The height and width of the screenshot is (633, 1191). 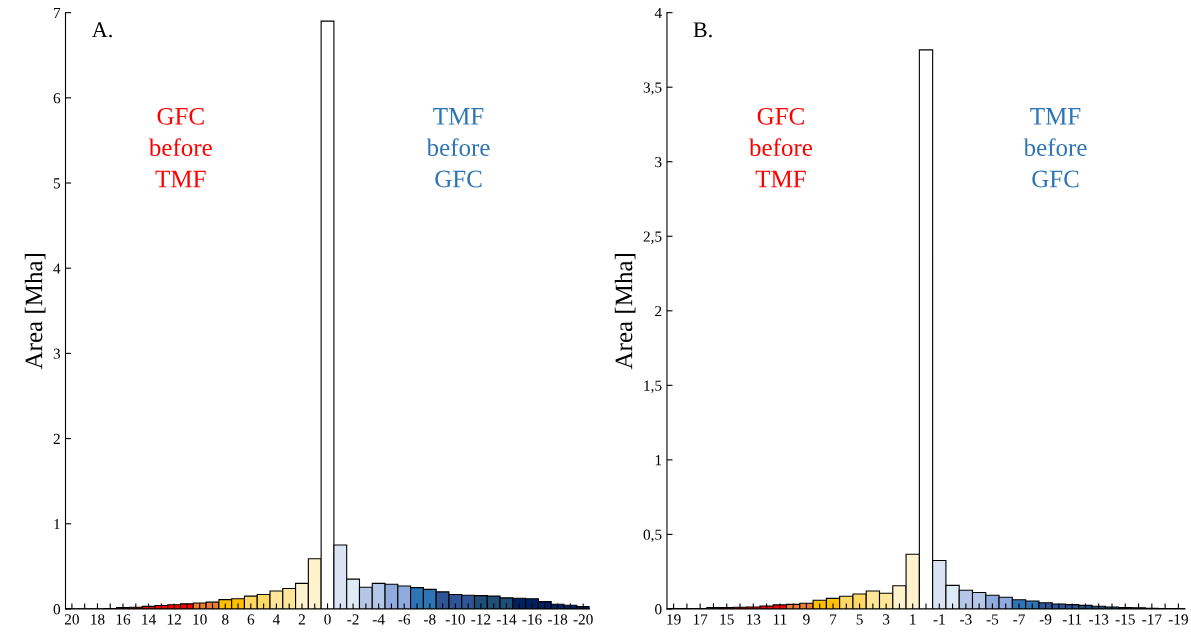 I want to click on x-tick-label: 2, so click(x=301, y=619).